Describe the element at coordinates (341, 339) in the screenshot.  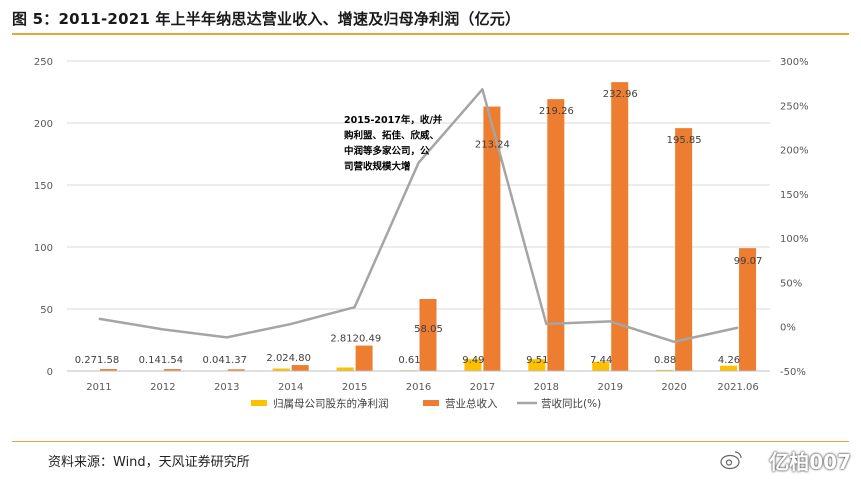
I see `label-net-profit: 2.81` at that location.